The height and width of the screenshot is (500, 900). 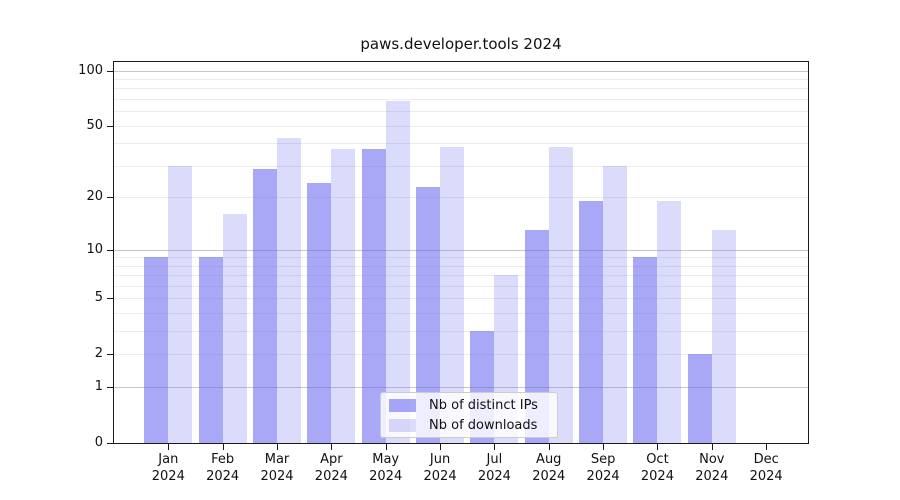 I want to click on x-axis-label: Jul 2024, so click(x=494, y=468).